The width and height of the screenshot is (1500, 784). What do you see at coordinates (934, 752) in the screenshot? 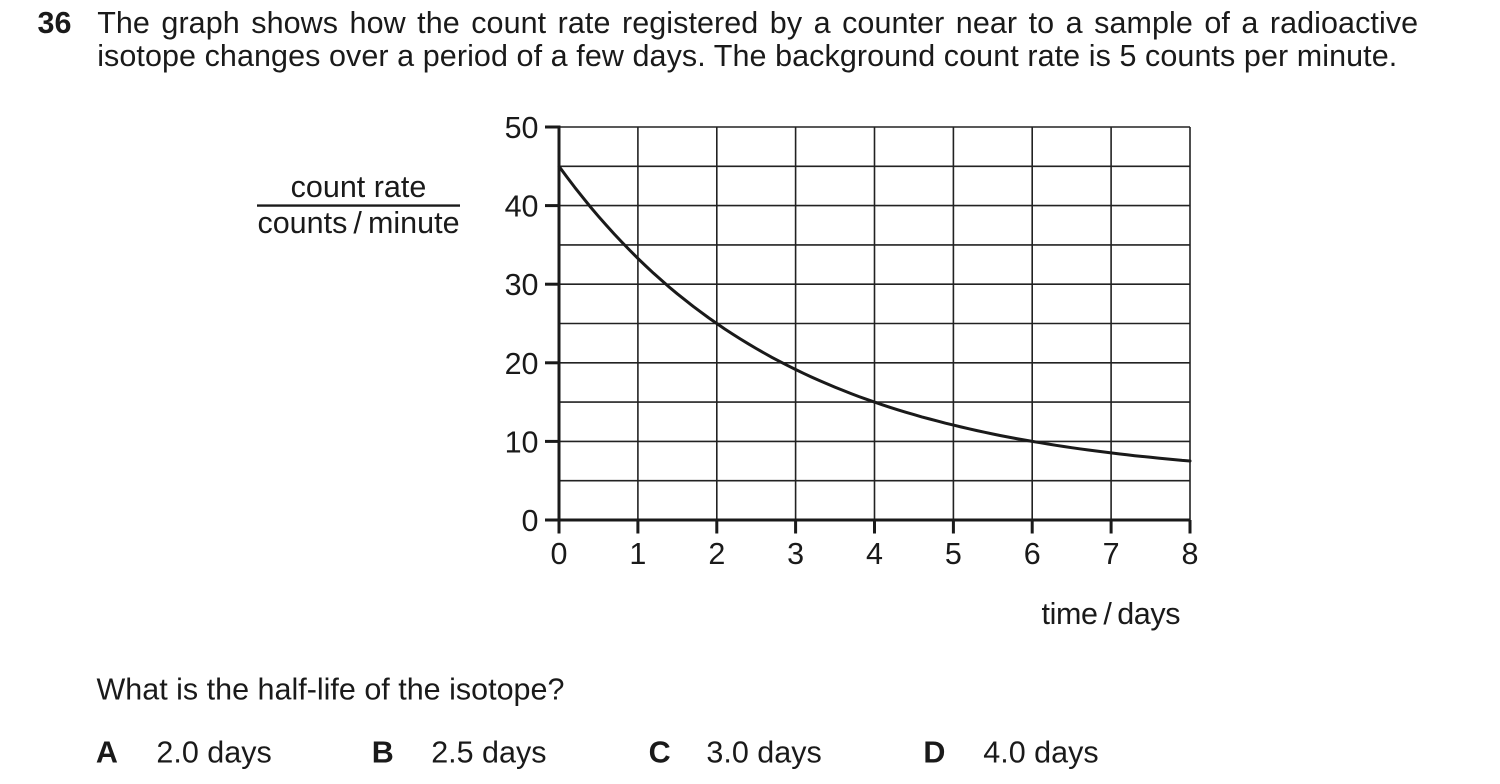
I see `svg-text: D` at bounding box center [934, 752].